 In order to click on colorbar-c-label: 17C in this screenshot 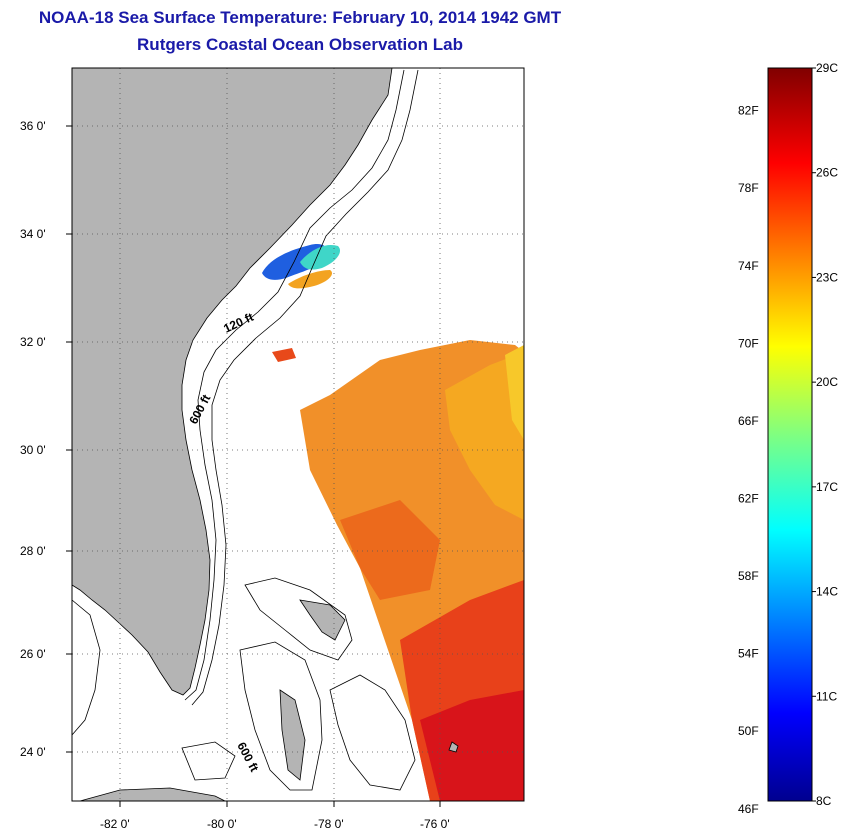, I will do `click(827, 487)`.